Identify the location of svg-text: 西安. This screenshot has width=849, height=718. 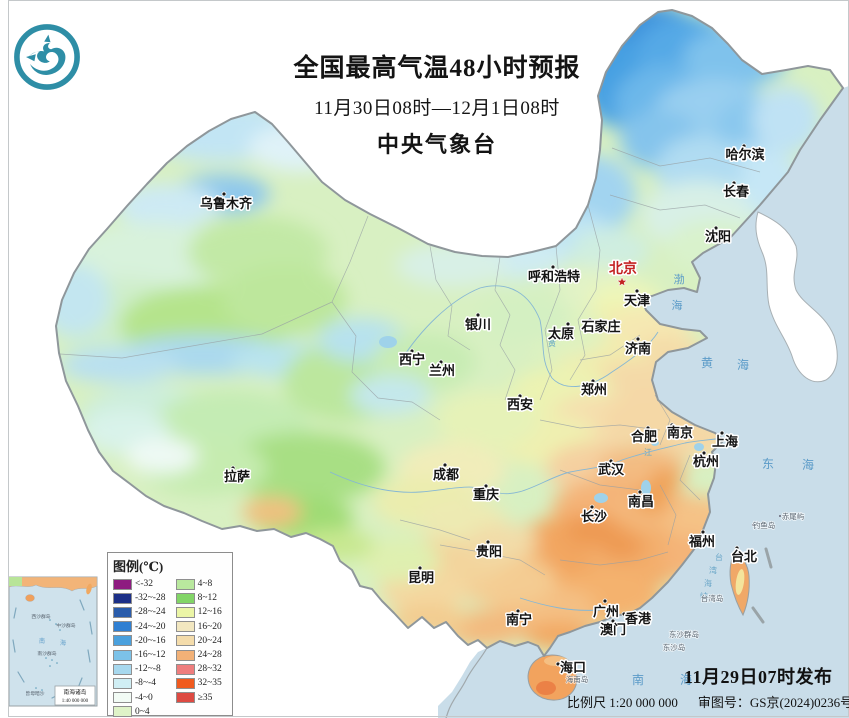
(520, 404).